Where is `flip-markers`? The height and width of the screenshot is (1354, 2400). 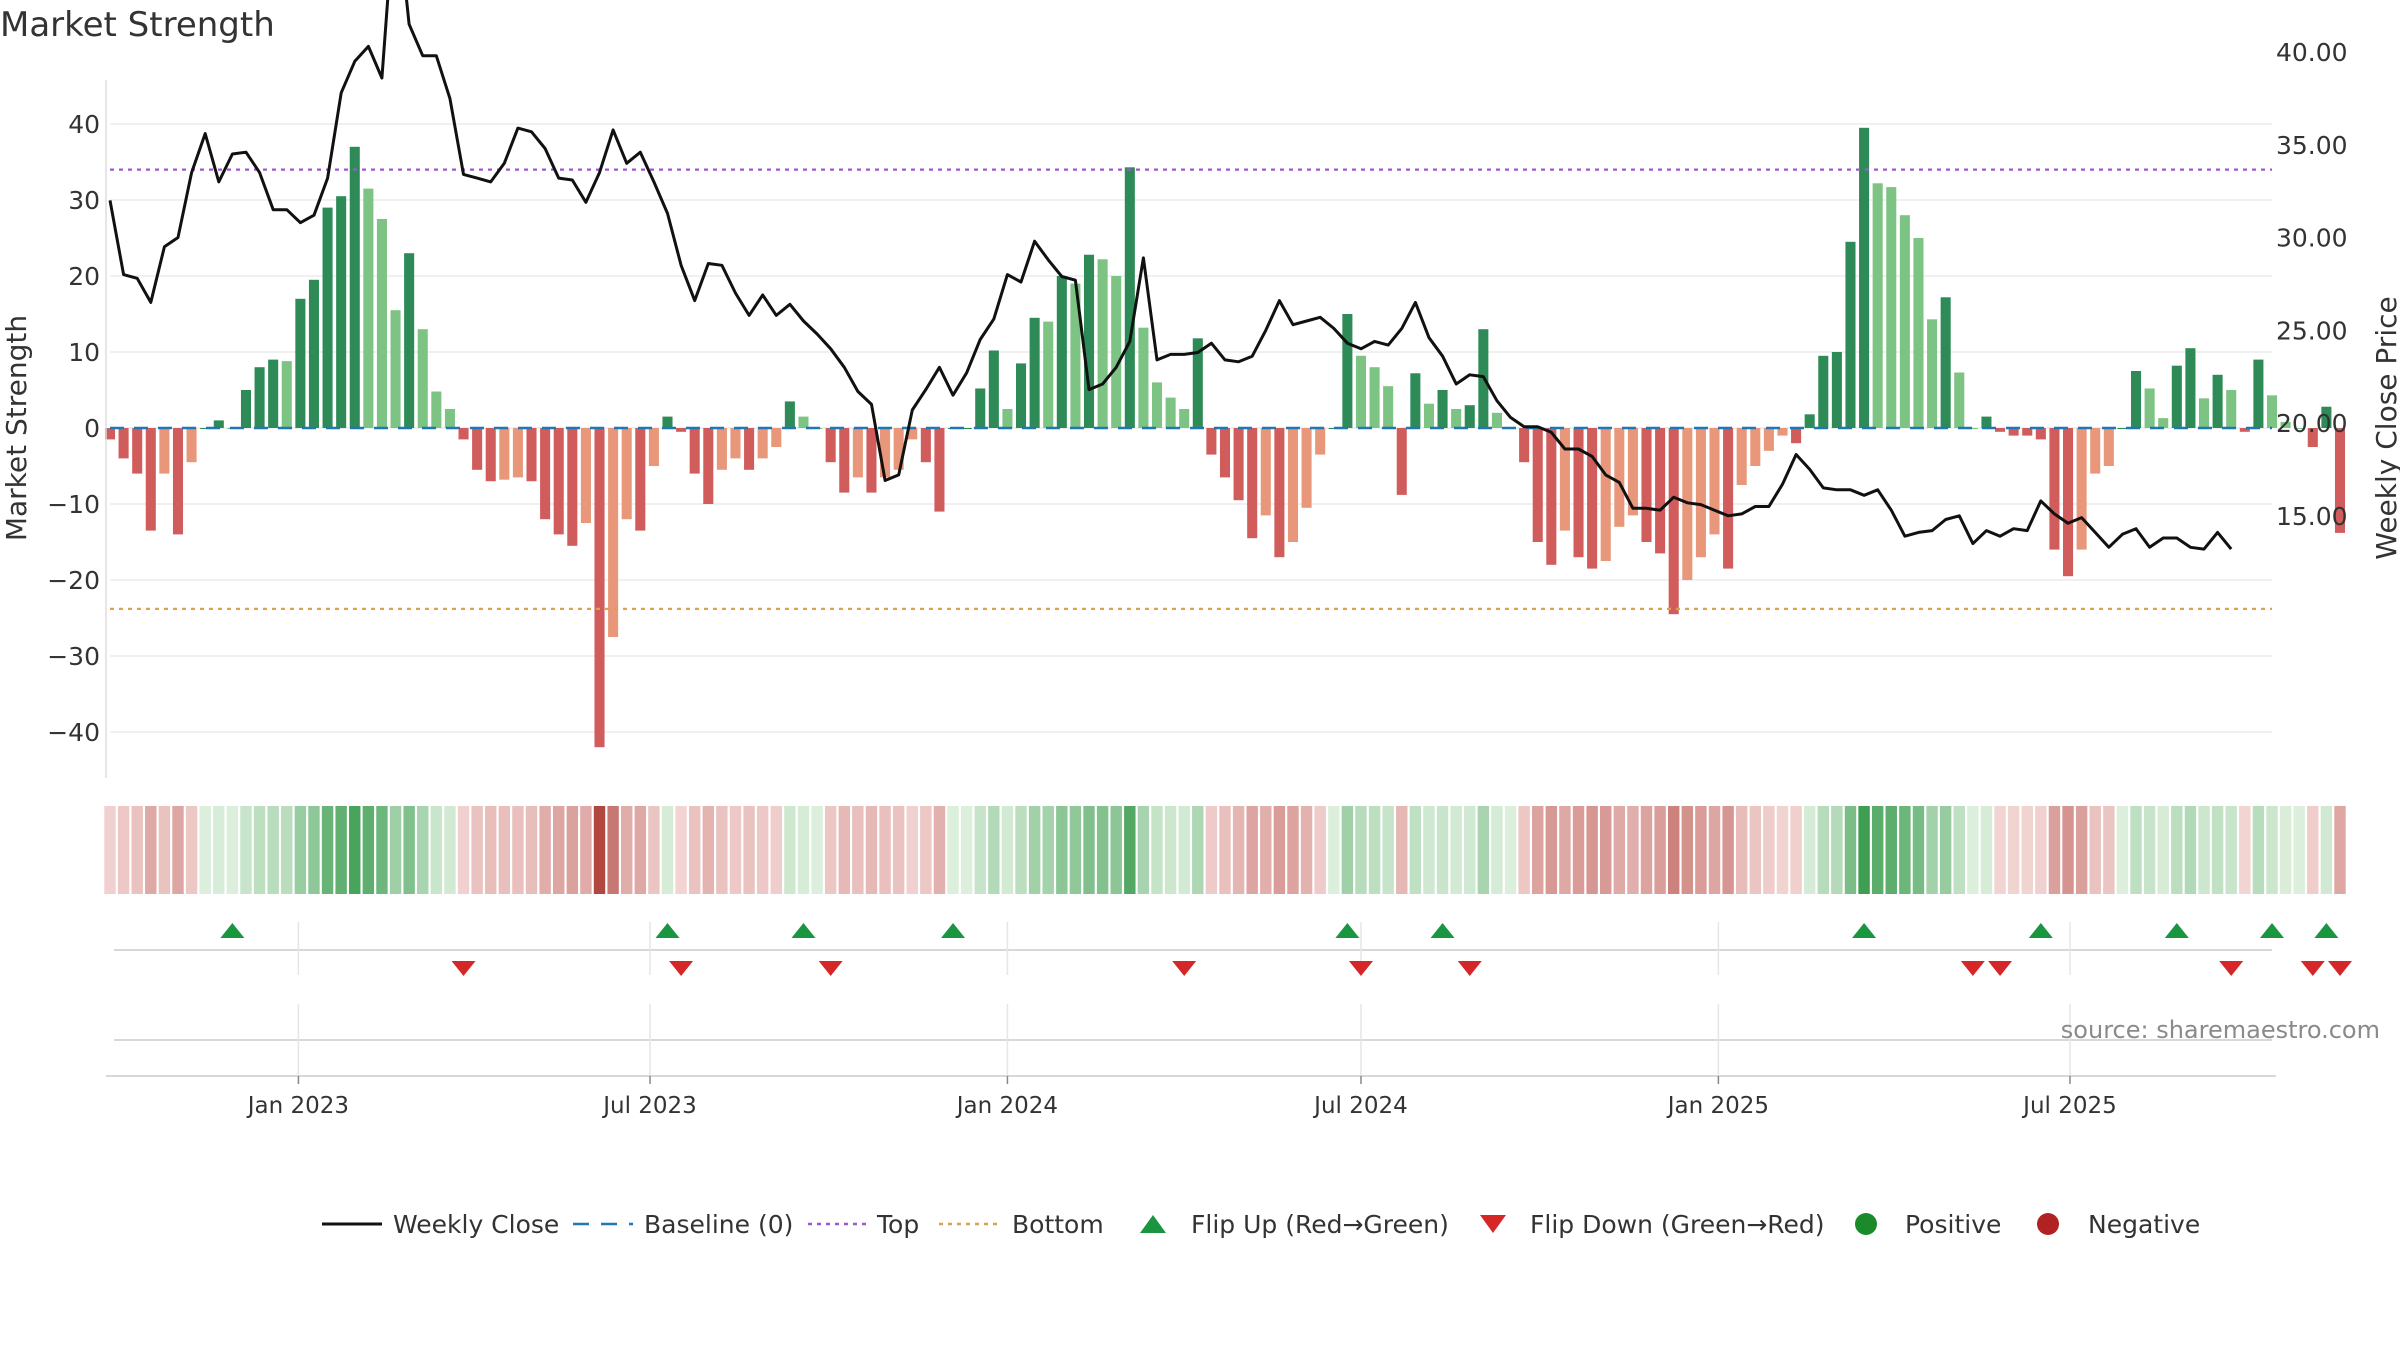 flip-markers is located at coordinates (1233, 999).